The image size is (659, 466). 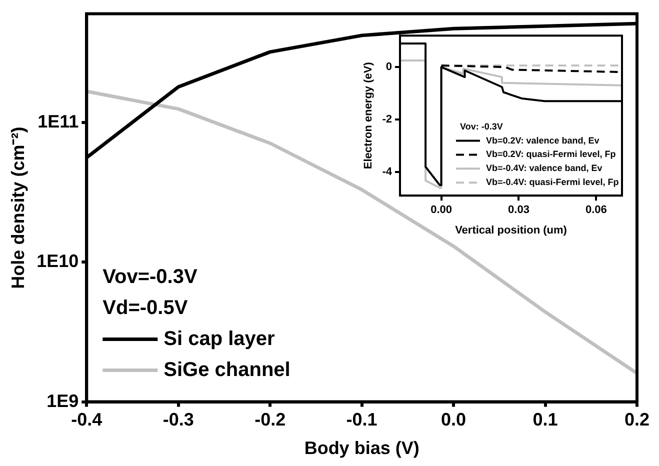 I want to click on x-tick-label: 0.1, so click(x=545, y=420).